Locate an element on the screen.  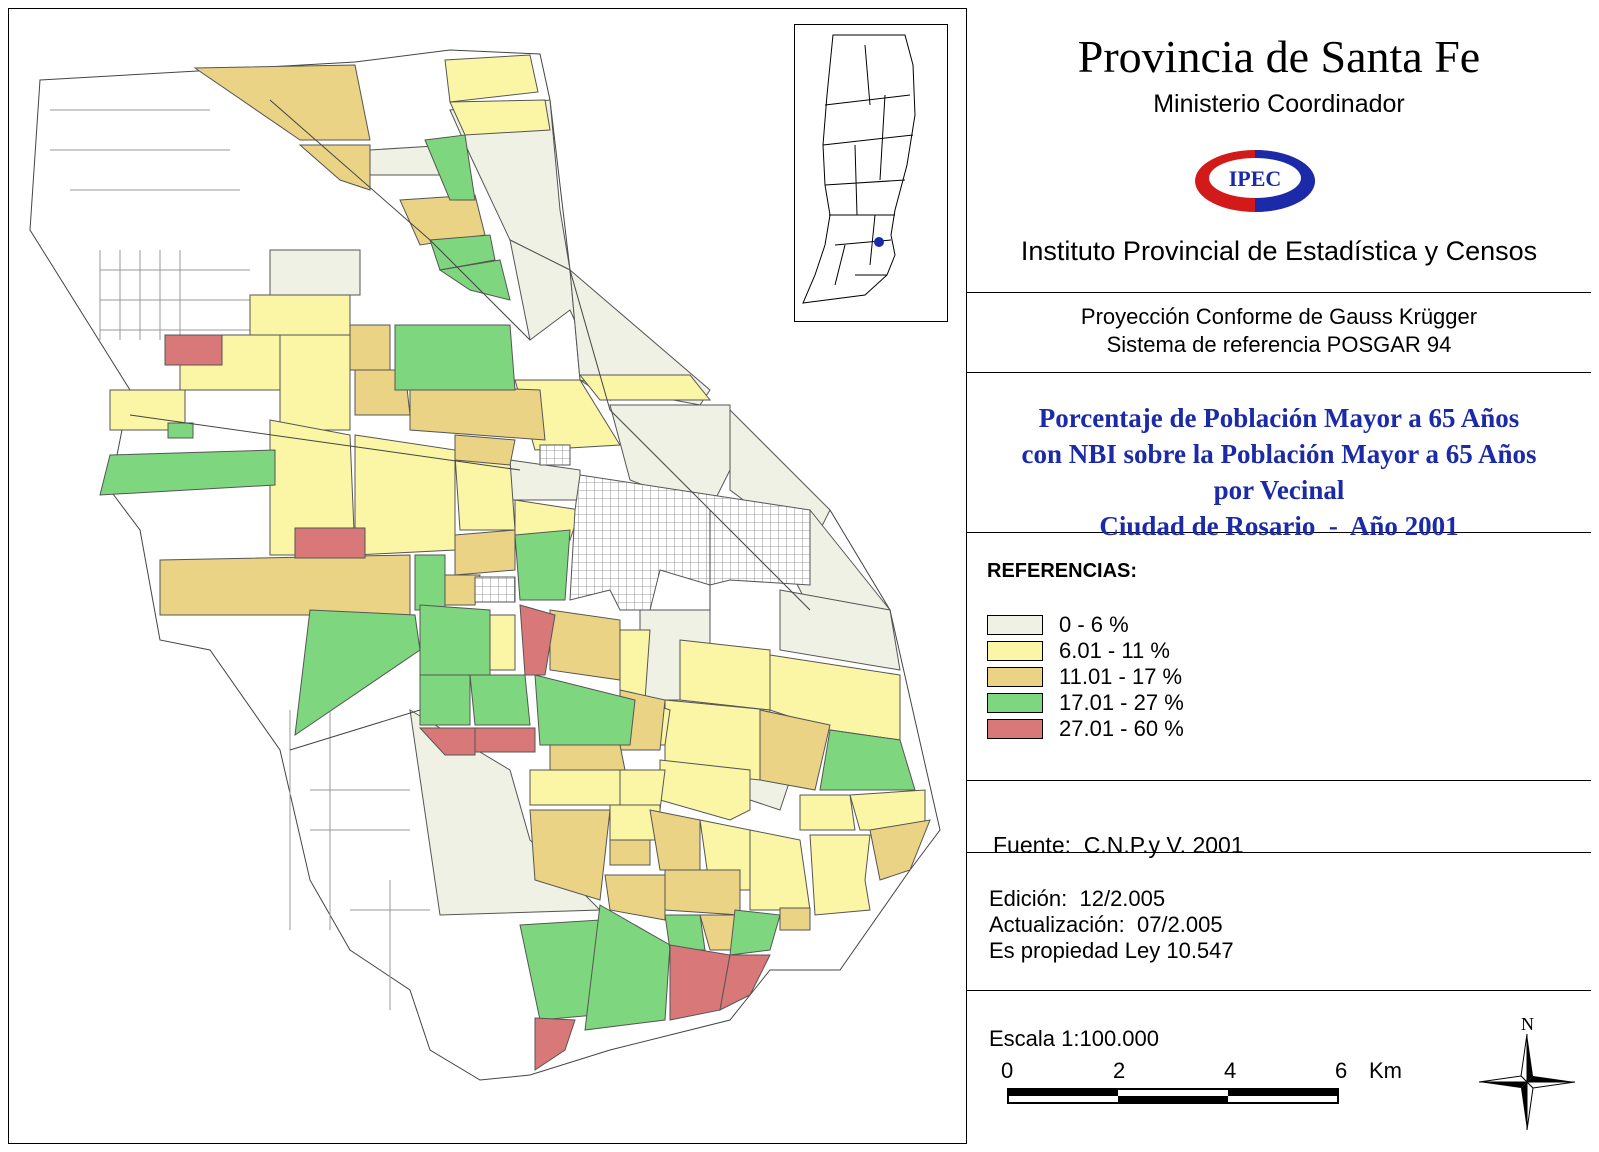
ministry-name: Ministerio Coordinador is located at coordinates (1279, 104).